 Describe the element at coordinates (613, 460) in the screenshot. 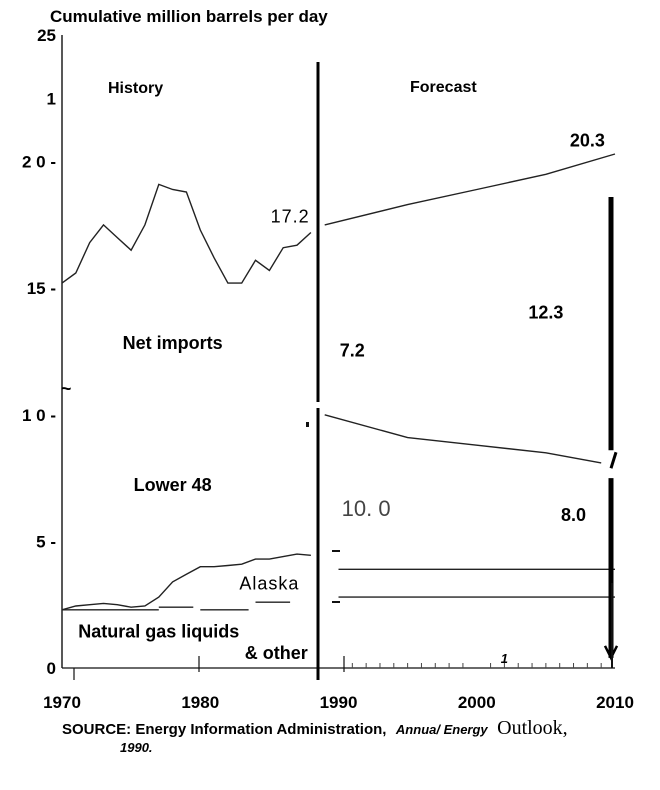

I see `bar-tick` at that location.